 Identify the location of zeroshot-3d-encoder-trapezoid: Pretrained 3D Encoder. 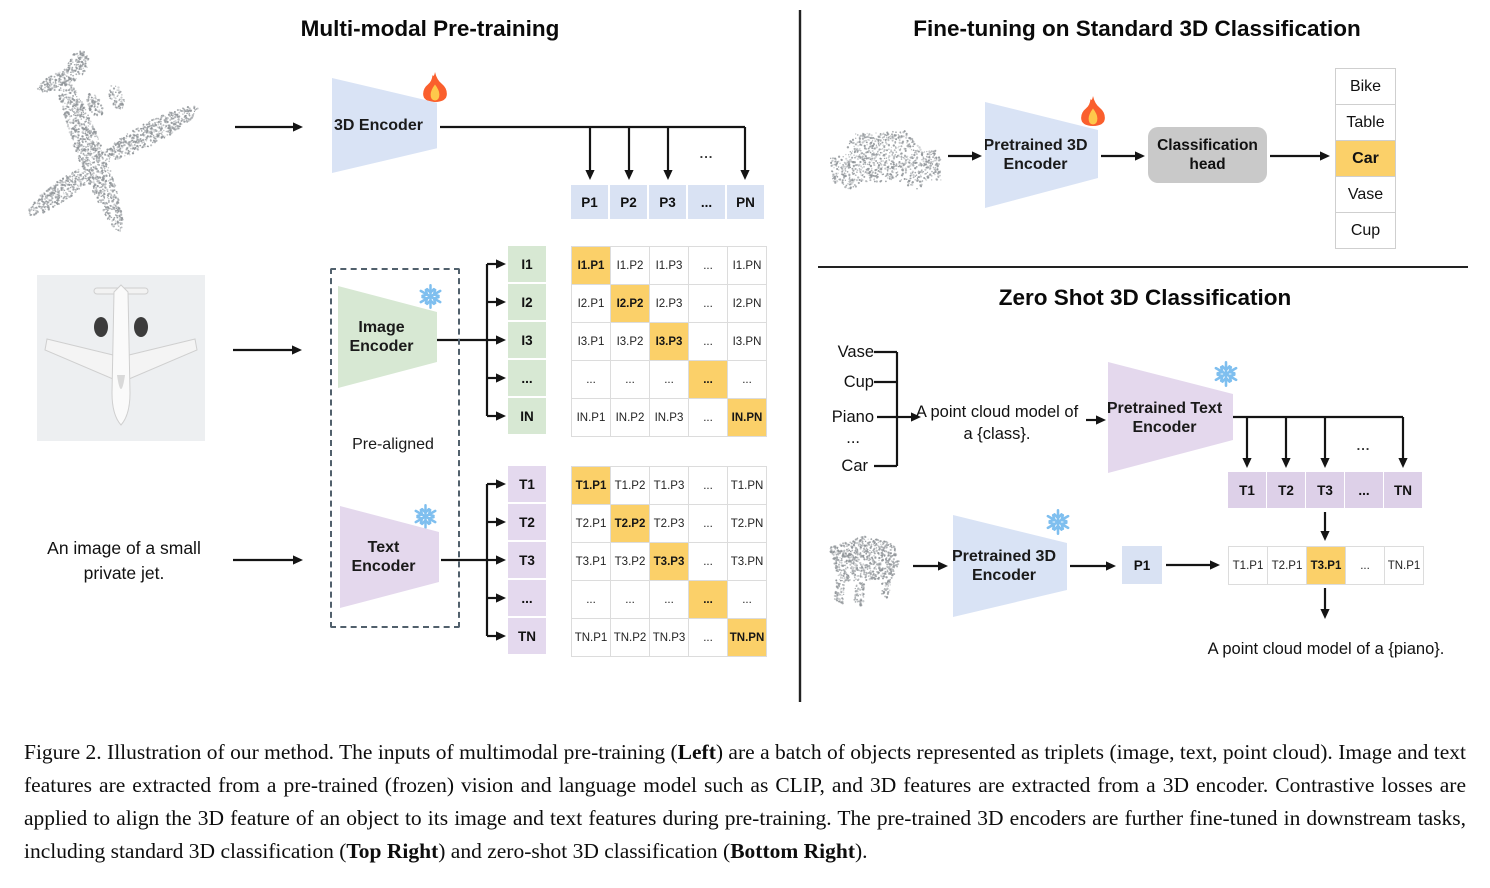
(1010, 566).